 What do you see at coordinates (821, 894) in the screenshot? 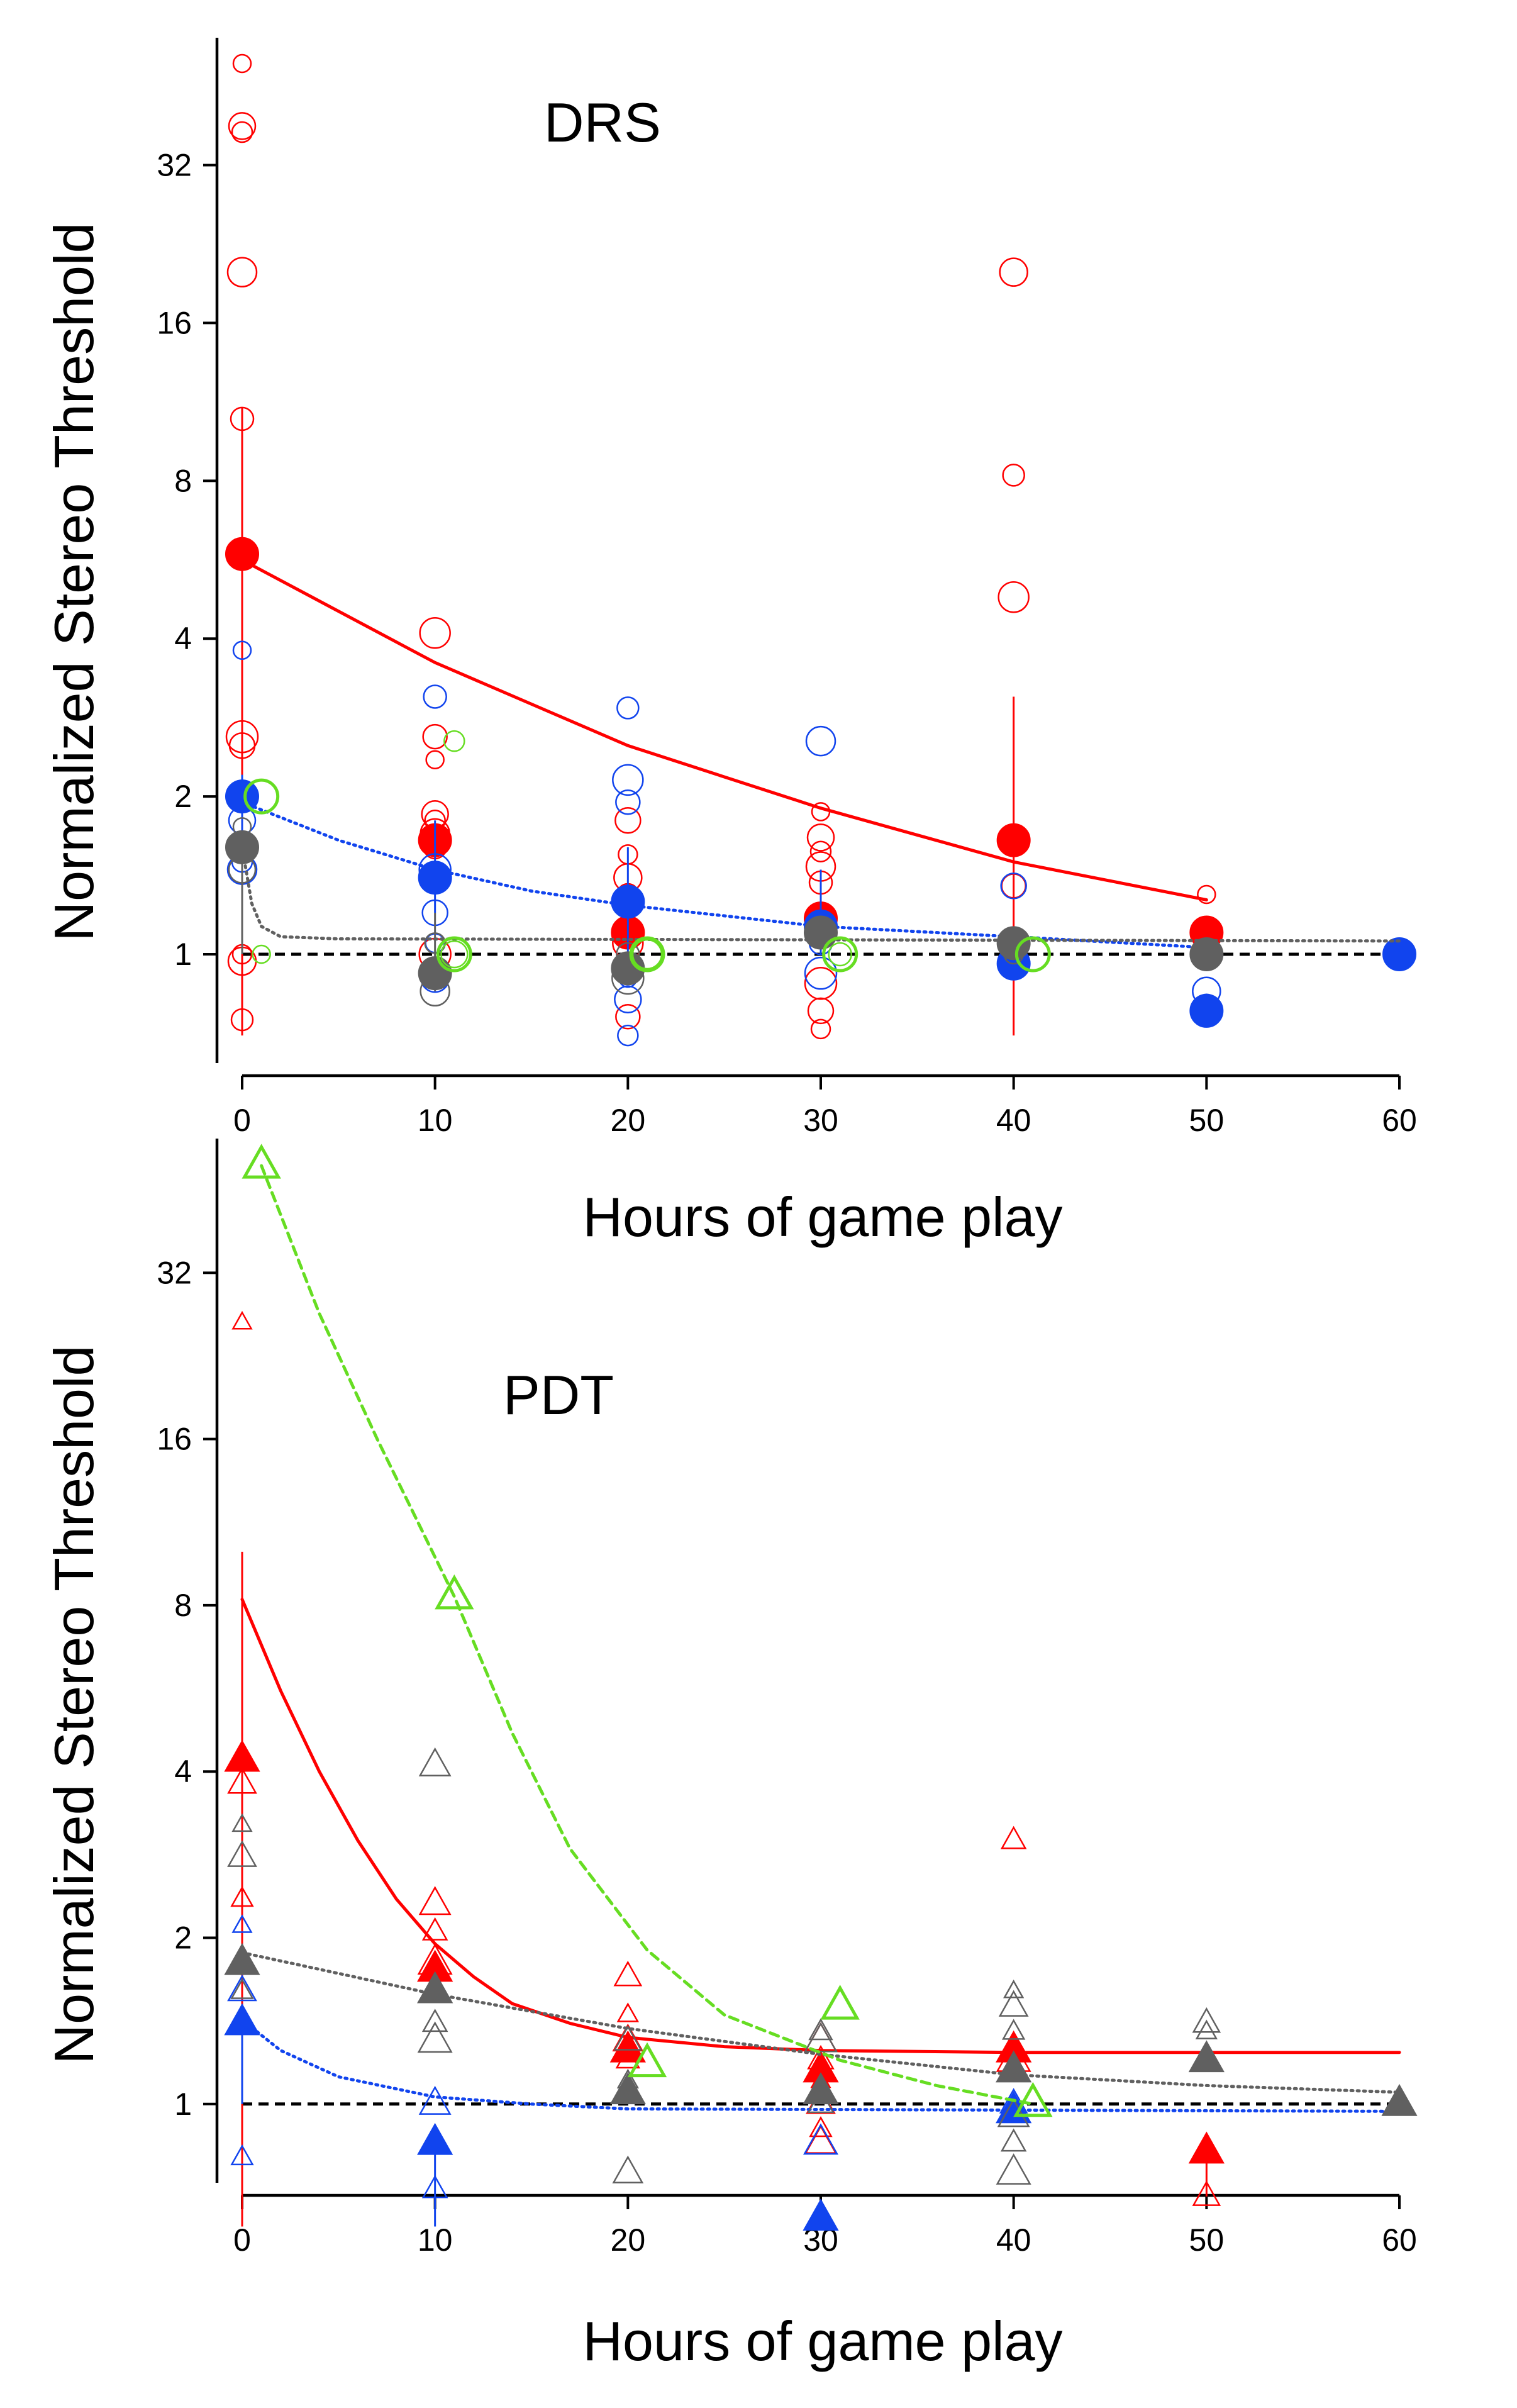
I see `drs-gray-fit-curve` at bounding box center [821, 894].